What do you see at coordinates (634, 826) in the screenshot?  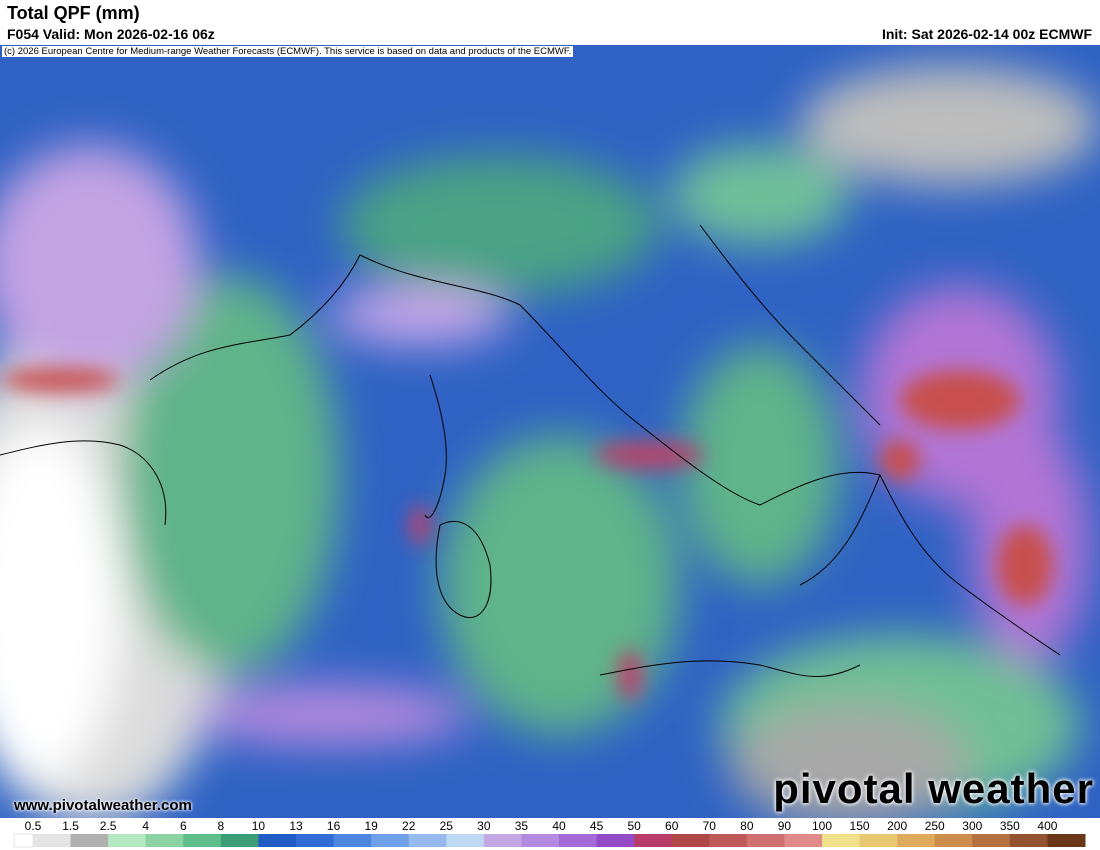 I see `colorbar-label: 50` at bounding box center [634, 826].